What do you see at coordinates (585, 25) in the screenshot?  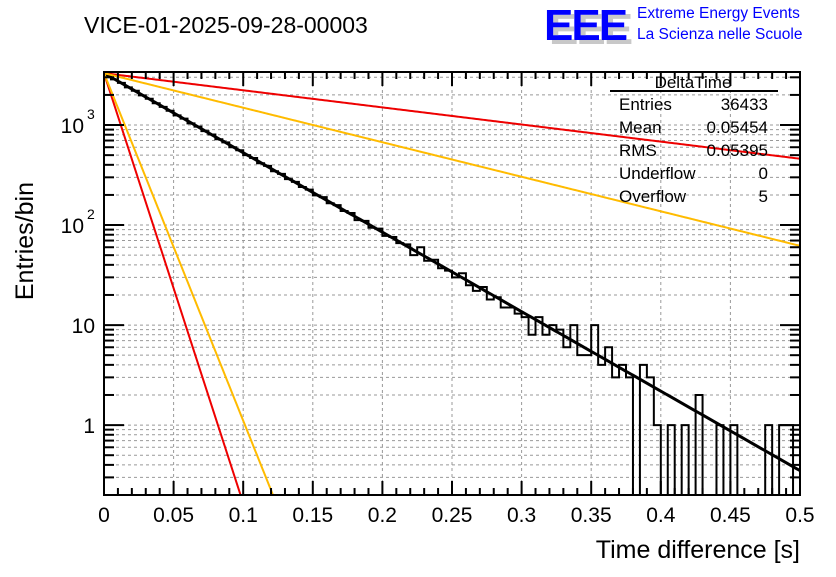 I see `logo-text: EEE` at bounding box center [585, 25].